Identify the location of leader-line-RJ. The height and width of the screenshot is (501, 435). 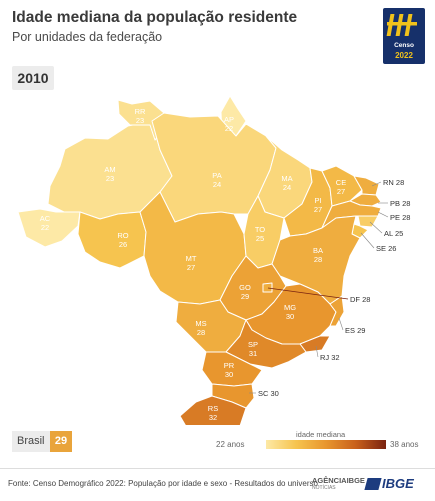
(317, 351).